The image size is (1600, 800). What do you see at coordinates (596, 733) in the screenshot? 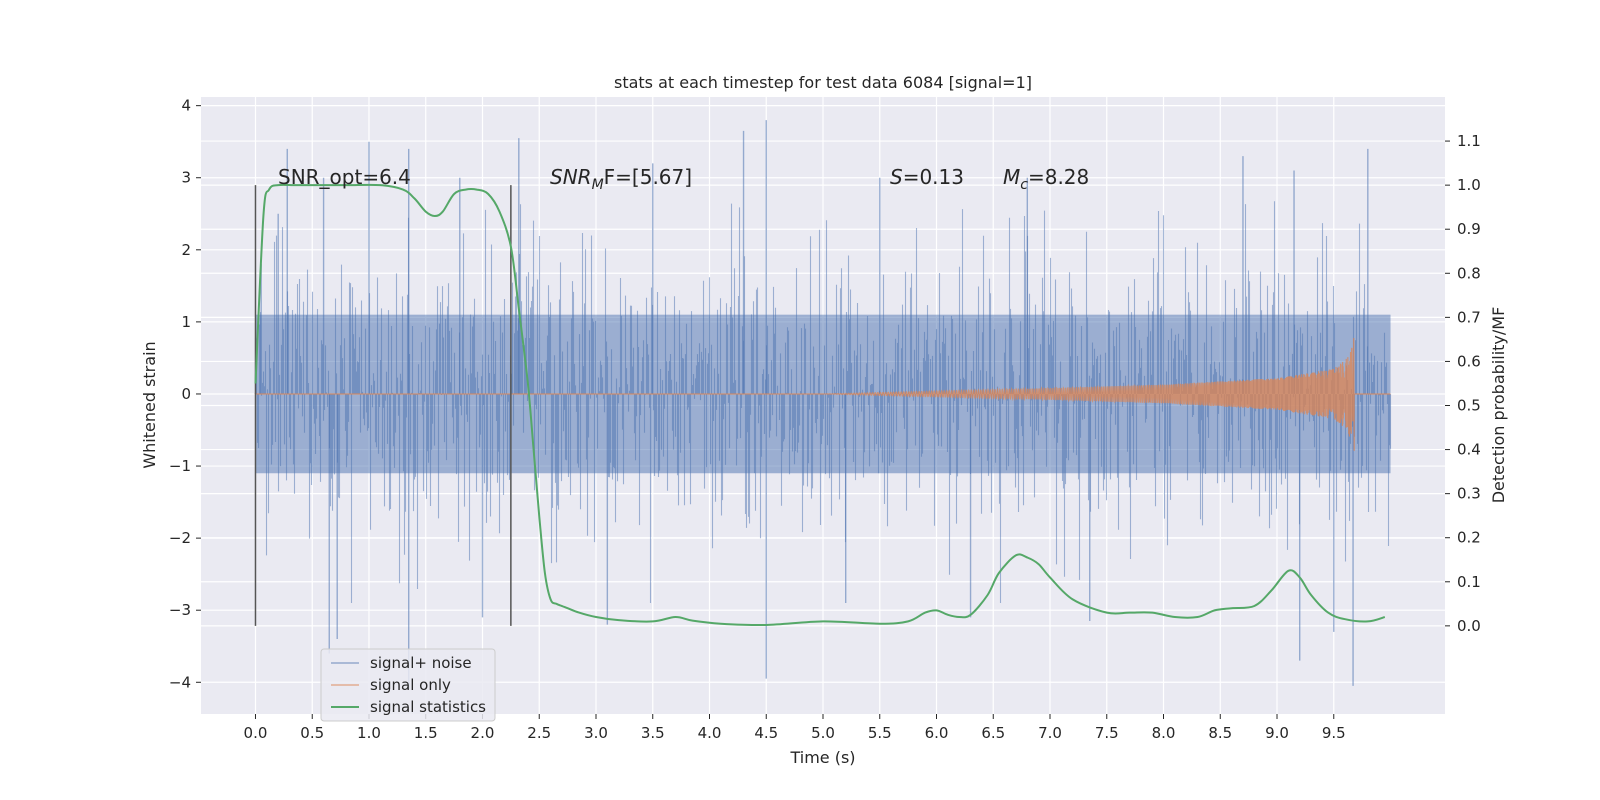
I see `x-tick-label-6: 3.0` at bounding box center [596, 733].